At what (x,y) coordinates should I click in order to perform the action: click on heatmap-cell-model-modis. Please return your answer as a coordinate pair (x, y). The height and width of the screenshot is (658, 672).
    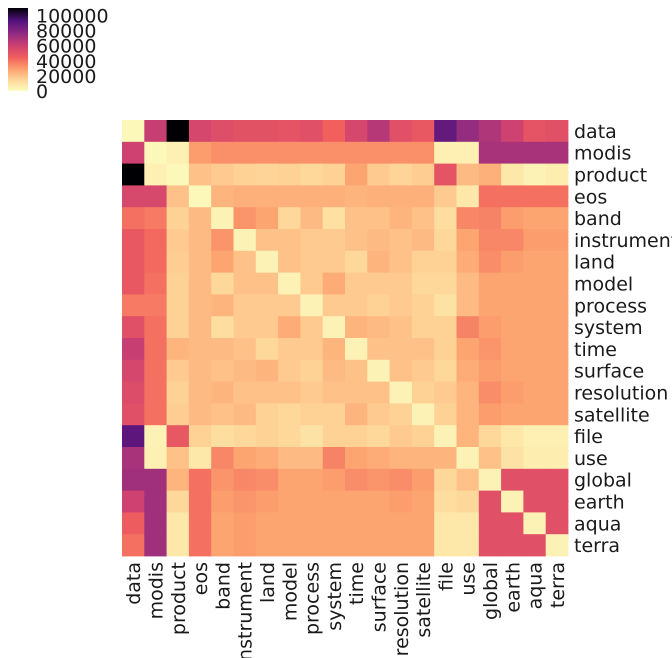
    Looking at the image, I should click on (155, 283).